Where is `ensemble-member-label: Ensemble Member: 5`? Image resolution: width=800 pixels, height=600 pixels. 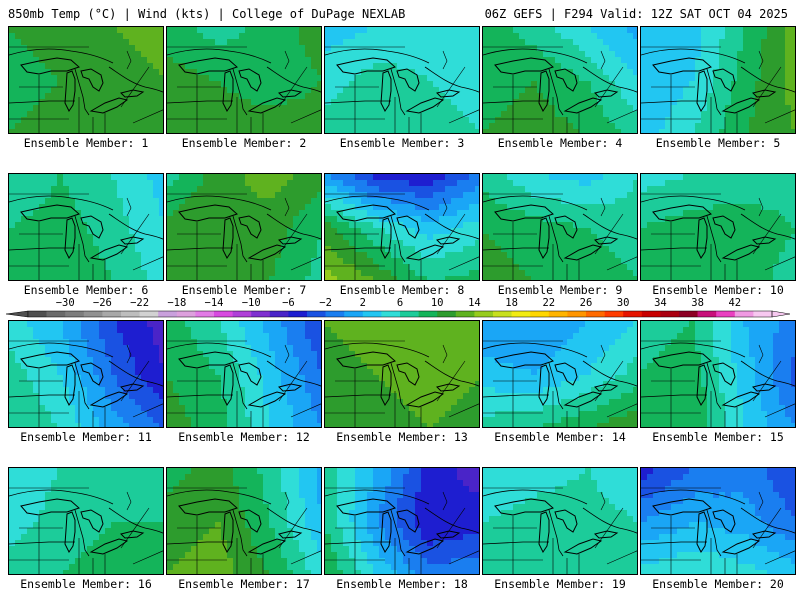
ensemble-member-label: Ensemble Member: 5 is located at coordinates (718, 143).